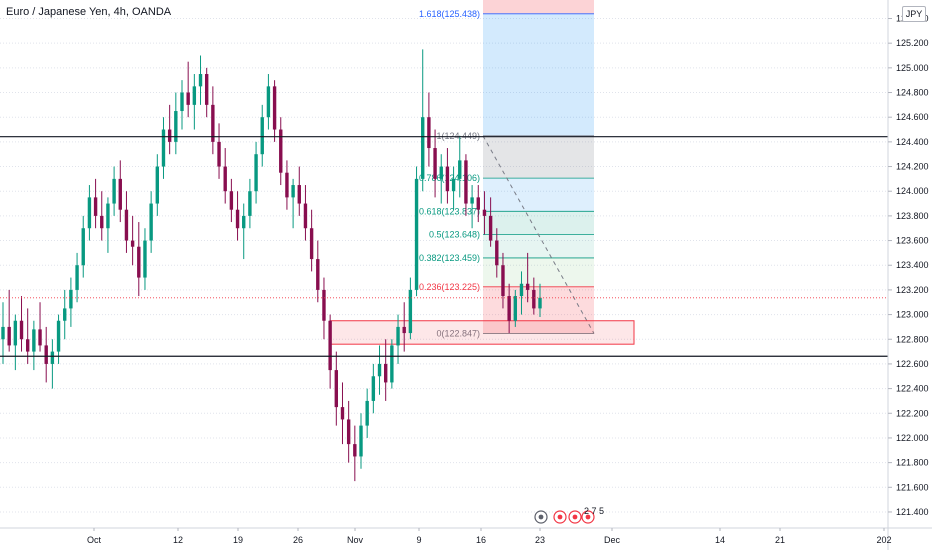 The image size is (932, 550). Describe the element at coordinates (466, 536) in the screenshot. I see `time-axis: Oct 12 19 26 Nov 9 16 23 Dec 14 21 202` at that location.